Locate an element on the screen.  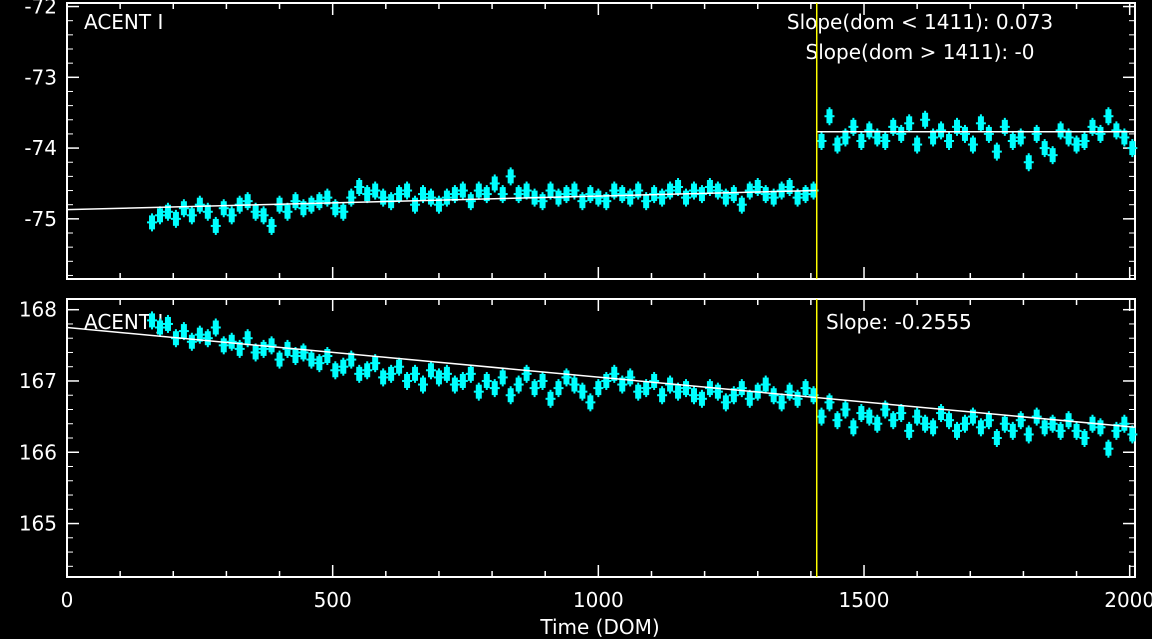
slope-annotation: Slope: -0.2555 is located at coordinates (899, 322).